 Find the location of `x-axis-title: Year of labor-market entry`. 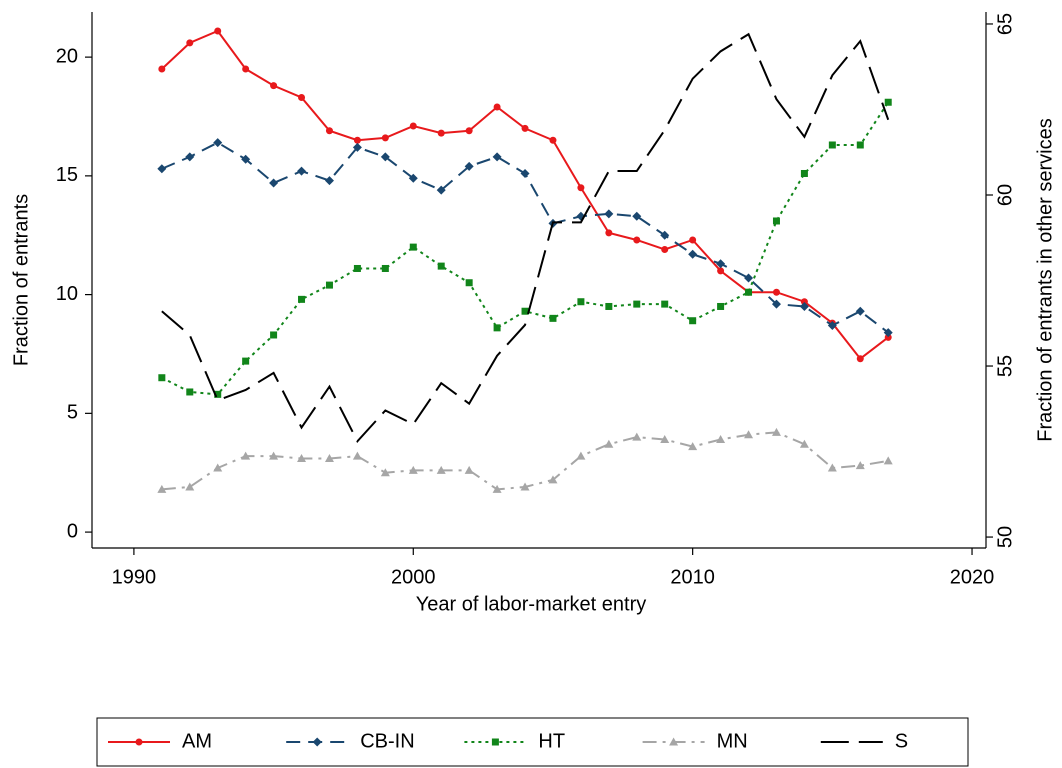

x-axis-title: Year of labor-market entry is located at coordinates (531, 604).